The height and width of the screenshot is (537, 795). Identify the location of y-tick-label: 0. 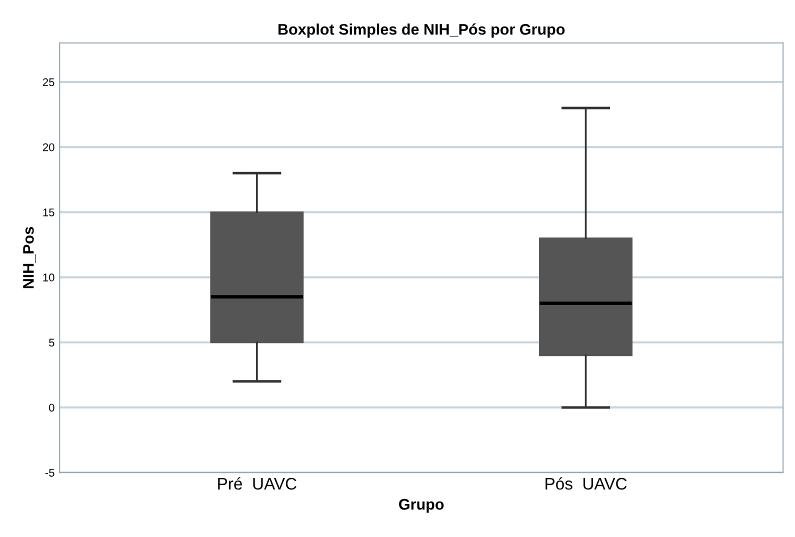
(51, 408).